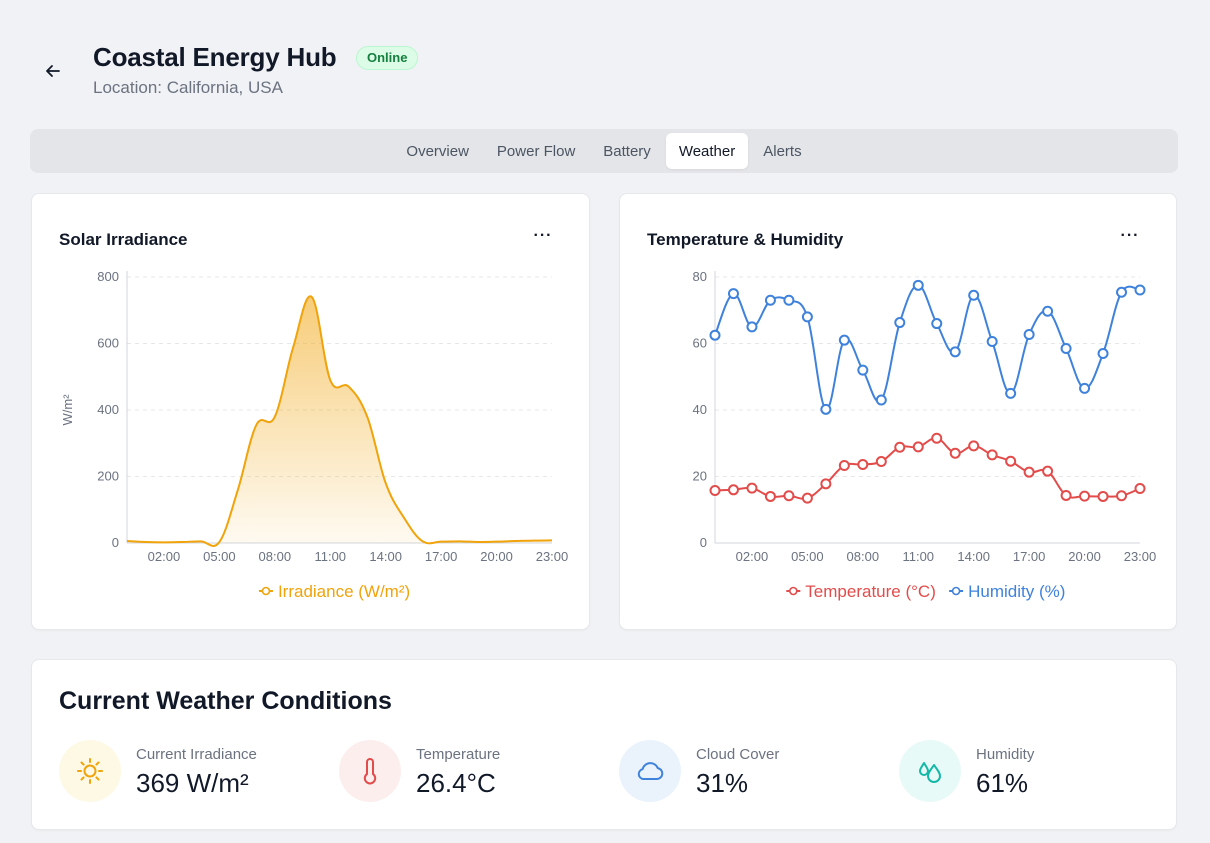 The image size is (1210, 843). What do you see at coordinates (707, 151) in the screenshot?
I see `tab-weather: Weather` at bounding box center [707, 151].